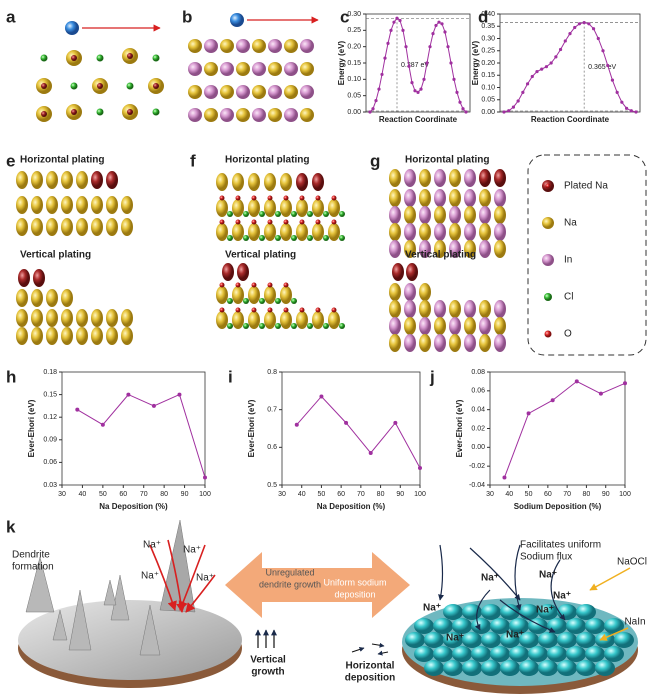 The image size is (658, 700). Describe the element at coordinates (11, 16) in the screenshot. I see `panel-label: a` at that location.